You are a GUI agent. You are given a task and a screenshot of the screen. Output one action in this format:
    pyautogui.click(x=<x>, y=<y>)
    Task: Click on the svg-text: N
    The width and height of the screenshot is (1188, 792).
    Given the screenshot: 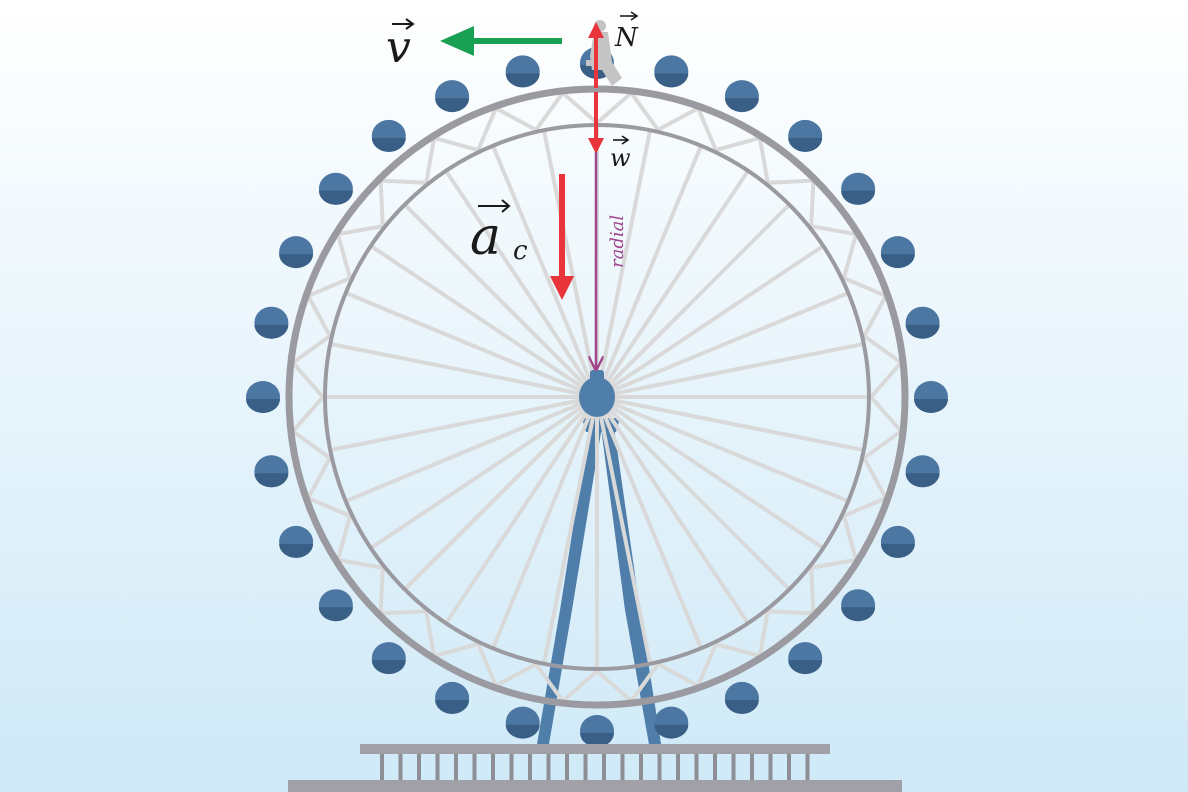 What is the action you would take?
    pyautogui.click(x=626, y=38)
    